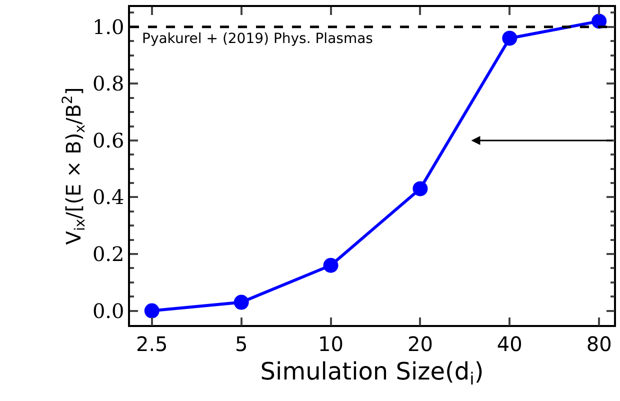 The height and width of the screenshot is (401, 620). I want to click on x-tick-label: 10, so click(331, 344).